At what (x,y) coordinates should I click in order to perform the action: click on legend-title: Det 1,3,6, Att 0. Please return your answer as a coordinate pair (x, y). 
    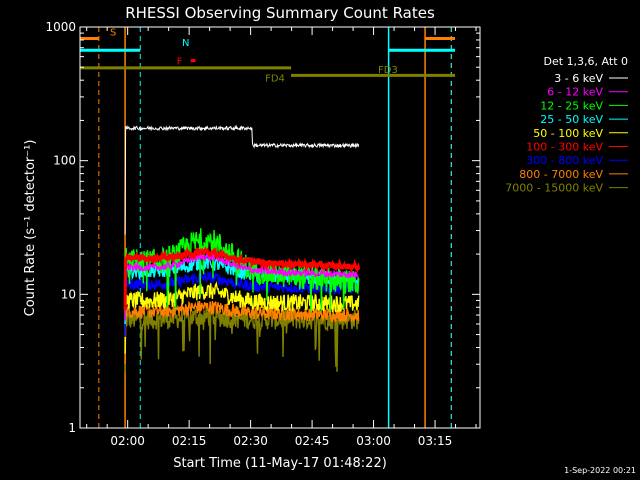
    Looking at the image, I should click on (586, 61).